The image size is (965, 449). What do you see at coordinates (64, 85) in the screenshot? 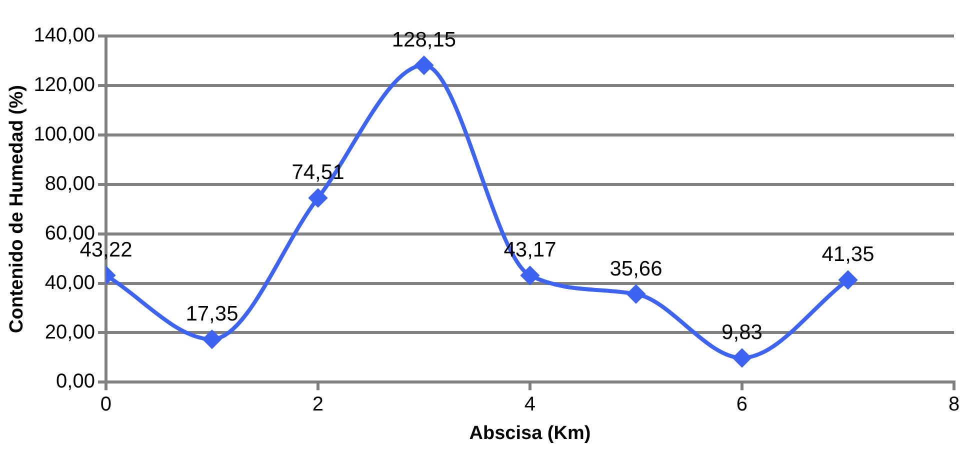
I see `y-tick-label: 120,00` at bounding box center [64, 85].